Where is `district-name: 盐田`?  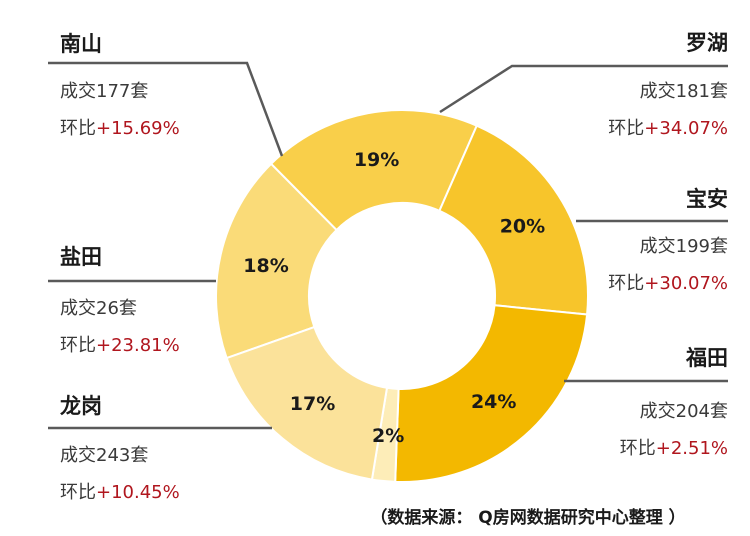
district-name: 盐田 is located at coordinates (81, 257).